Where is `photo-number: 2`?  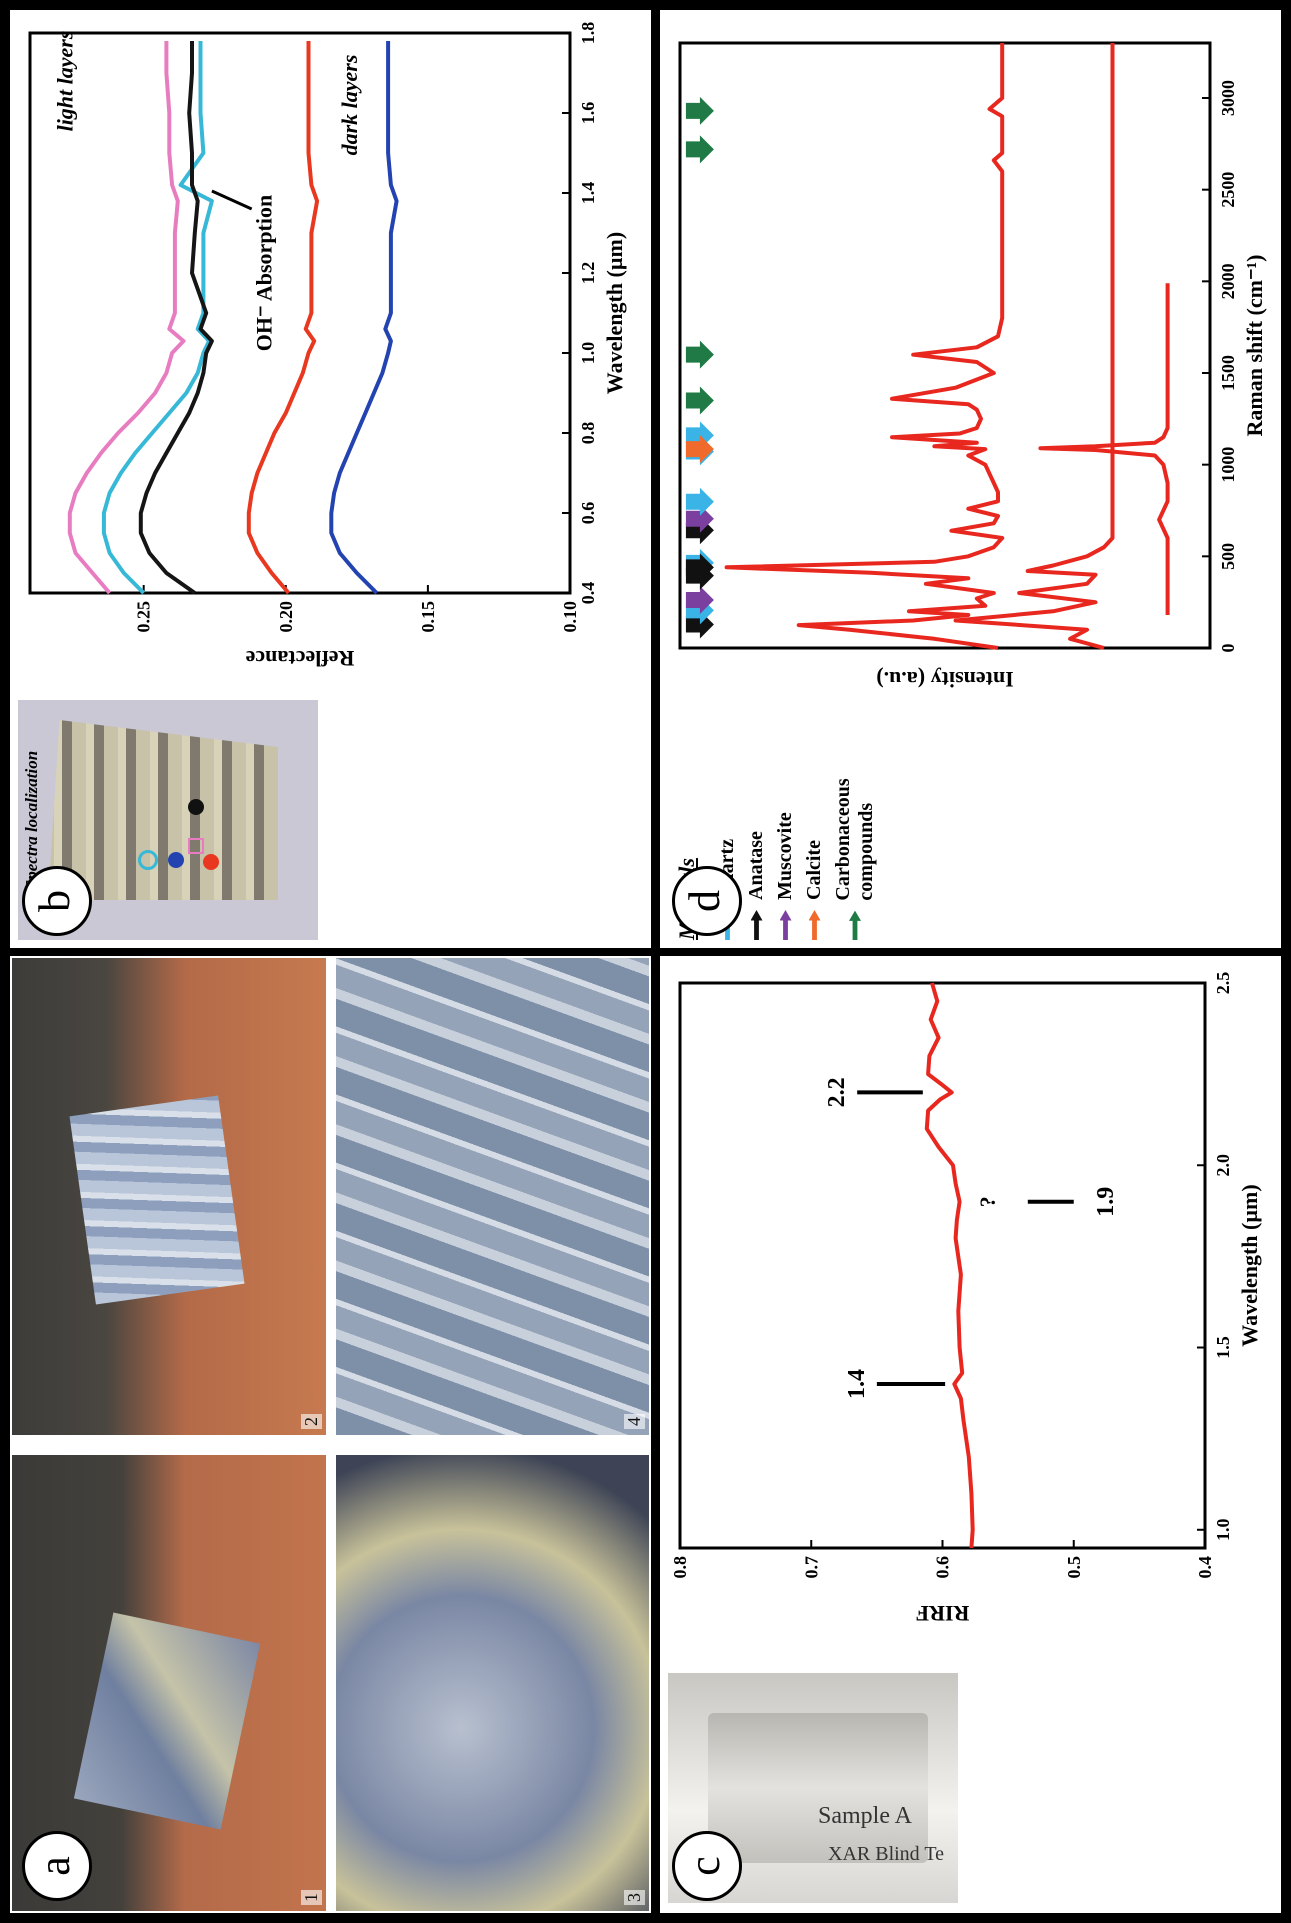 photo-number: 2 is located at coordinates (311, 1421).